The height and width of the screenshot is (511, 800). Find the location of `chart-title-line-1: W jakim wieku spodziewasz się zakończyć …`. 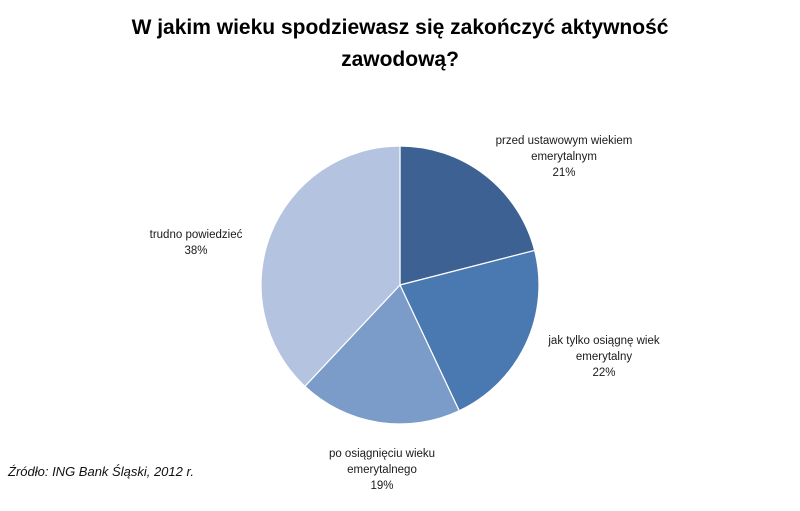

chart-title-line-1: W jakim wieku spodziewasz się zakończyć … is located at coordinates (400, 27).